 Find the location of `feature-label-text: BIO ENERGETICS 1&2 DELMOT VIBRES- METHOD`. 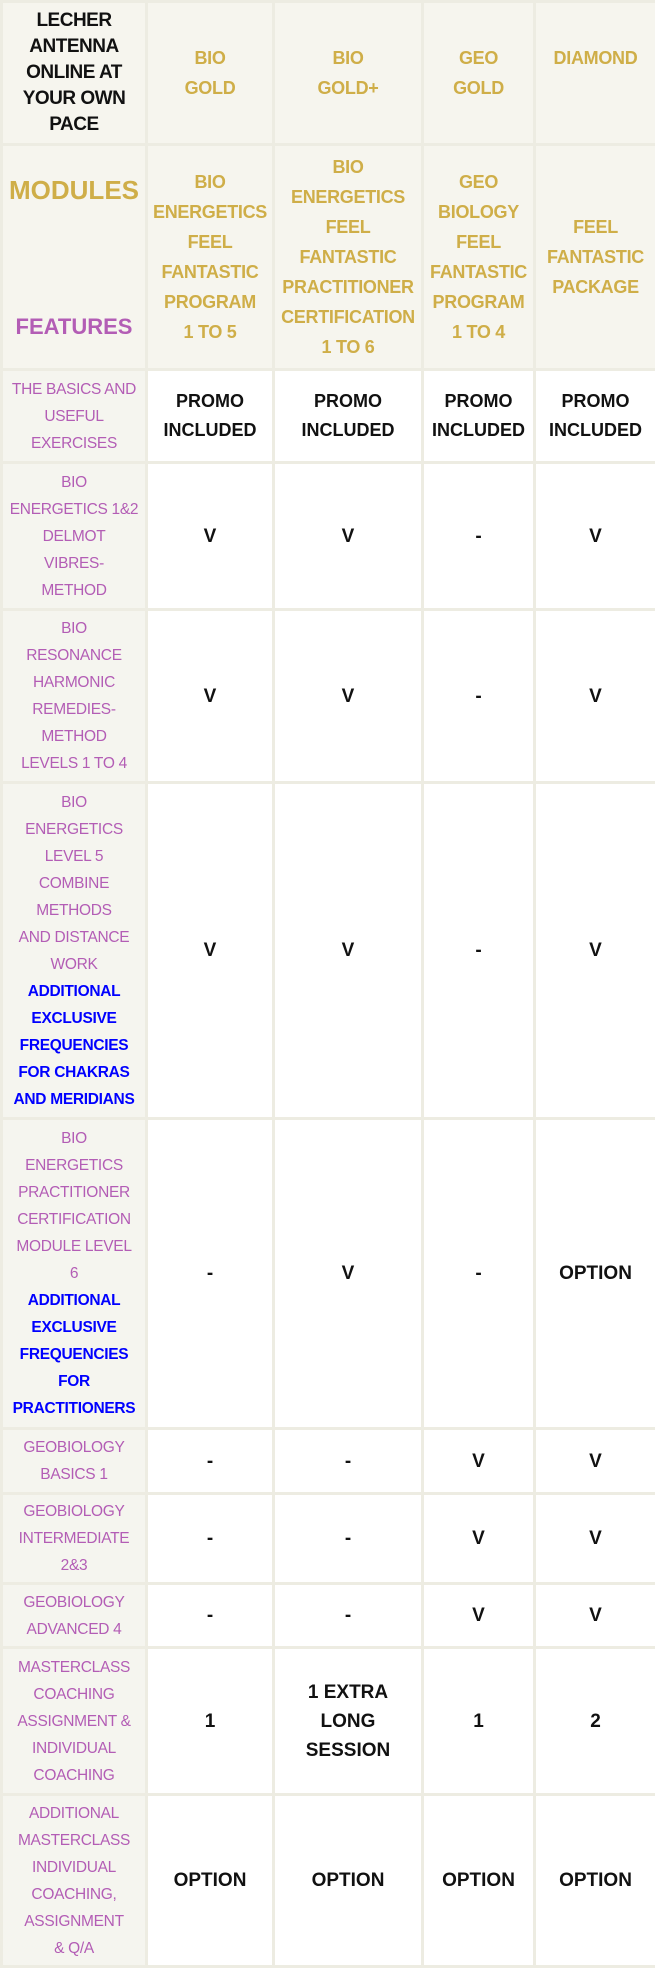

feature-label-text: BIO ENERGETICS 1&2 DELMOT VIBRES- METHOD is located at coordinates (74, 536).